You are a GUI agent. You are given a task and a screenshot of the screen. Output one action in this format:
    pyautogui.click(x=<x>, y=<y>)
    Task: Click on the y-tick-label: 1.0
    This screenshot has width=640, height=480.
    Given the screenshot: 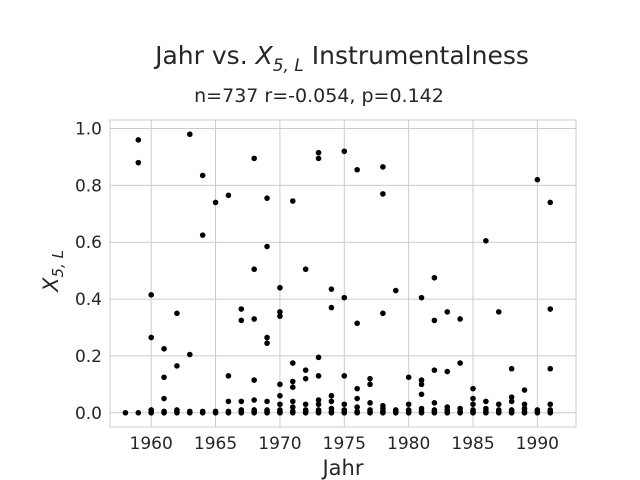 What is the action you would take?
    pyautogui.click(x=88, y=130)
    